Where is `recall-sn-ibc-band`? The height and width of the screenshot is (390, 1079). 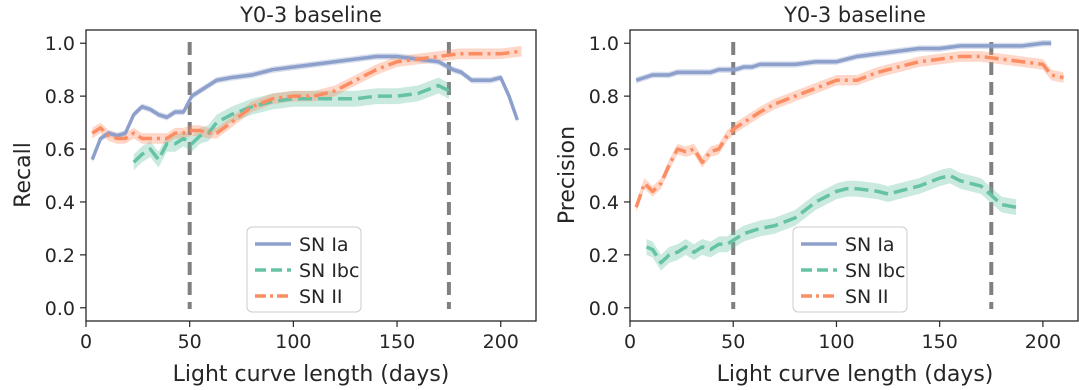
recall-sn-ibc-band is located at coordinates (291, 124).